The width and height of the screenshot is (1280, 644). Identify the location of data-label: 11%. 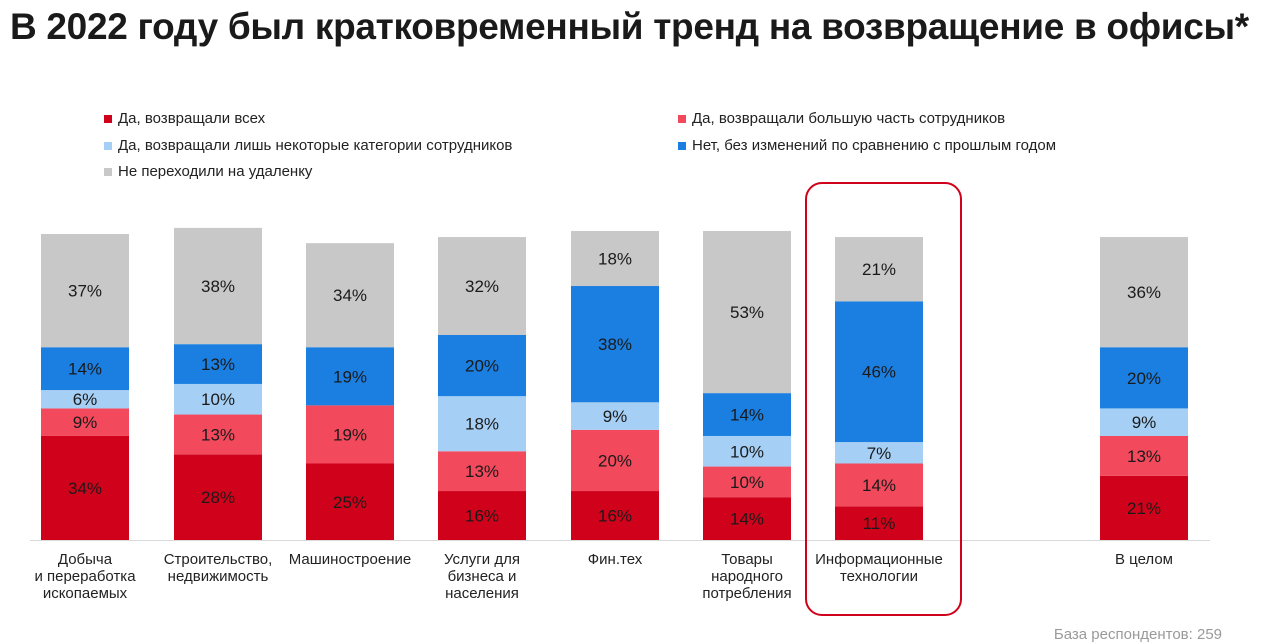
(879, 523).